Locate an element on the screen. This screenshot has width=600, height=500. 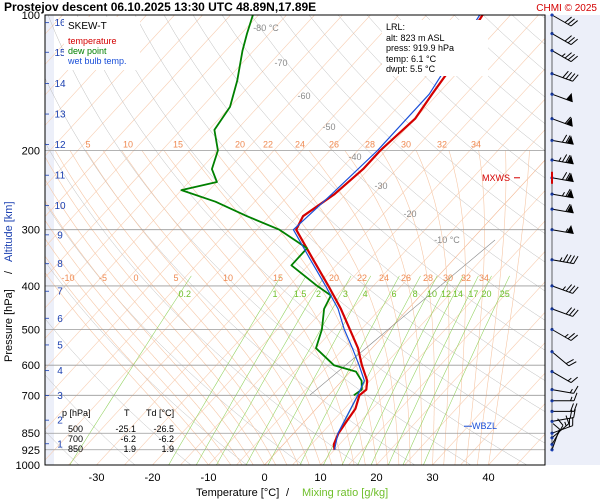
wbzl-label: WBZL is located at coordinates (484, 426).